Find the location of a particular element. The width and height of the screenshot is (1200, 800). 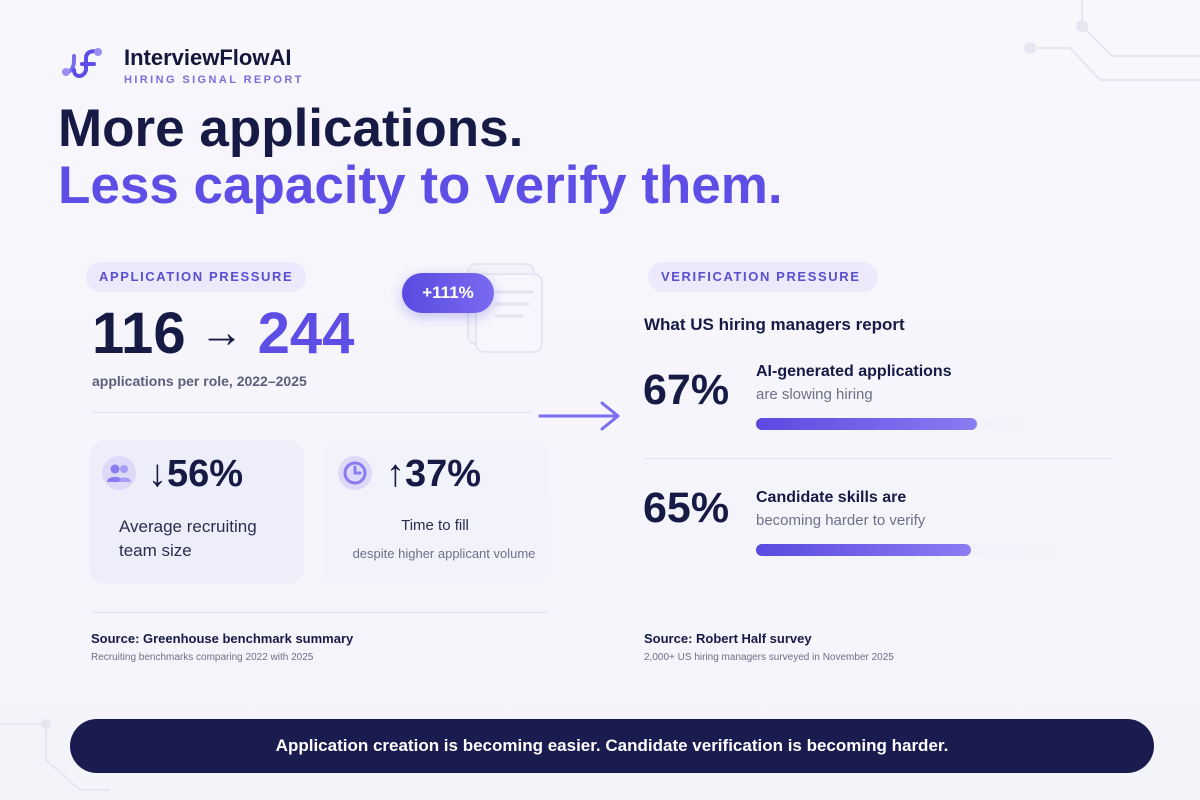

skills-verify-percent: 65% is located at coordinates (686, 508).